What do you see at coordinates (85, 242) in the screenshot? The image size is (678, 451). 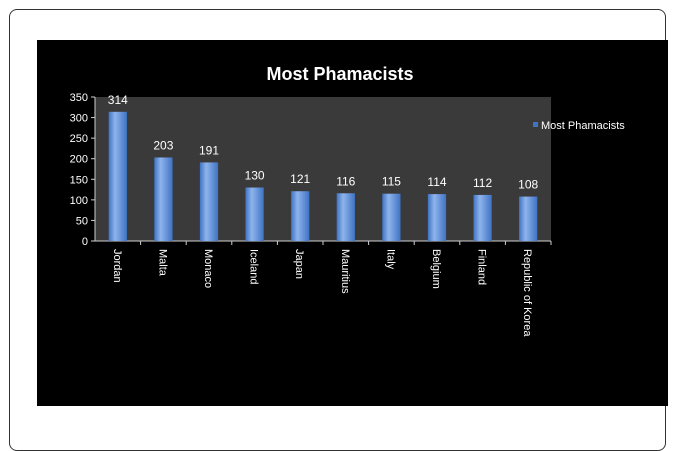 I see `y-tick-label: 0` at bounding box center [85, 242].